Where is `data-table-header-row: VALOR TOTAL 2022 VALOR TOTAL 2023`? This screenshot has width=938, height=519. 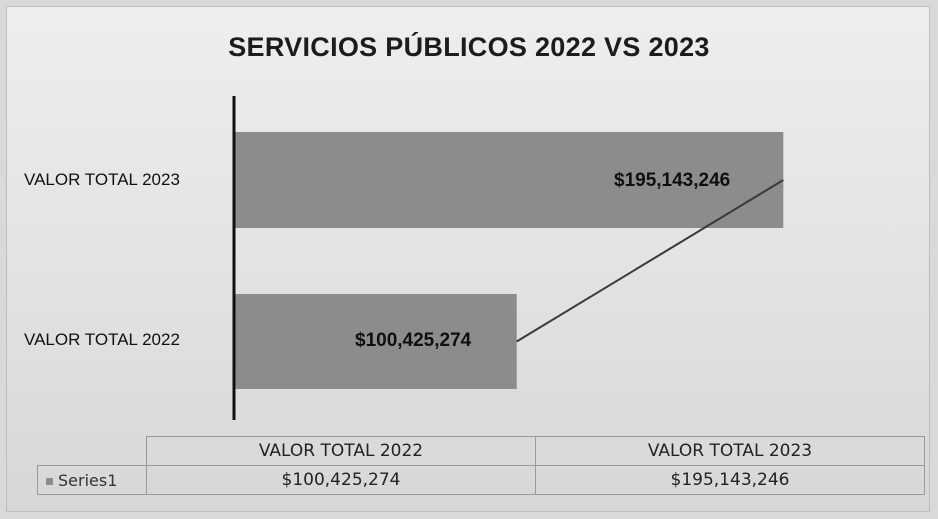 data-table-header-row: VALOR TOTAL 2022 VALOR TOTAL 2023 is located at coordinates (481, 451).